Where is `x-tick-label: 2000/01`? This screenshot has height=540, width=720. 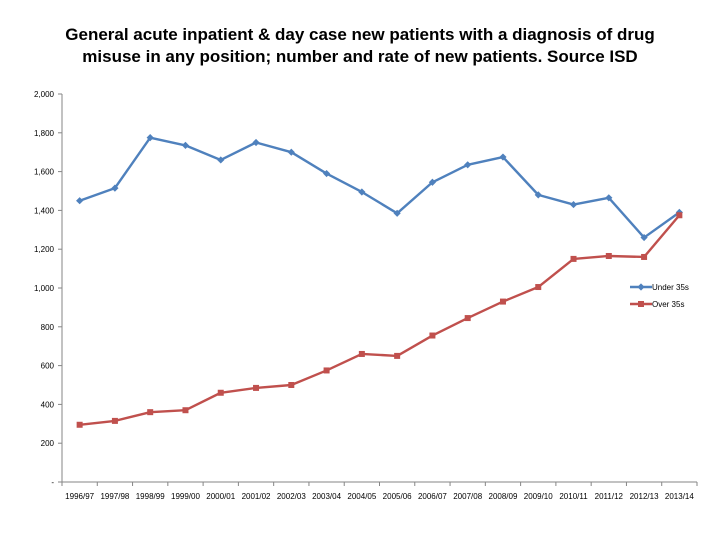 x-tick-label: 2000/01 is located at coordinates (220, 496).